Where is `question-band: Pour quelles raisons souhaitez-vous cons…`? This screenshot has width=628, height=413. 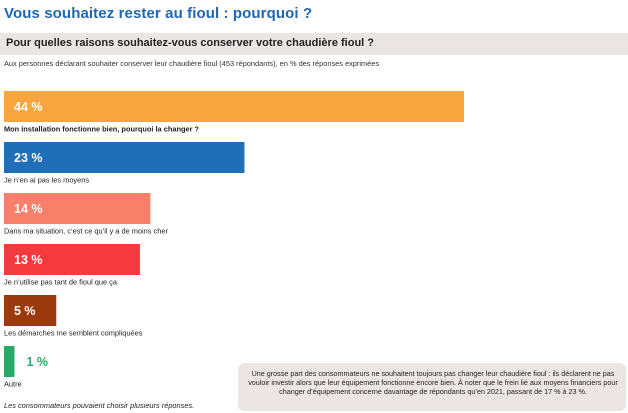 question-band: Pour quelles raisons souhaitez-vous cons… is located at coordinates (314, 44).